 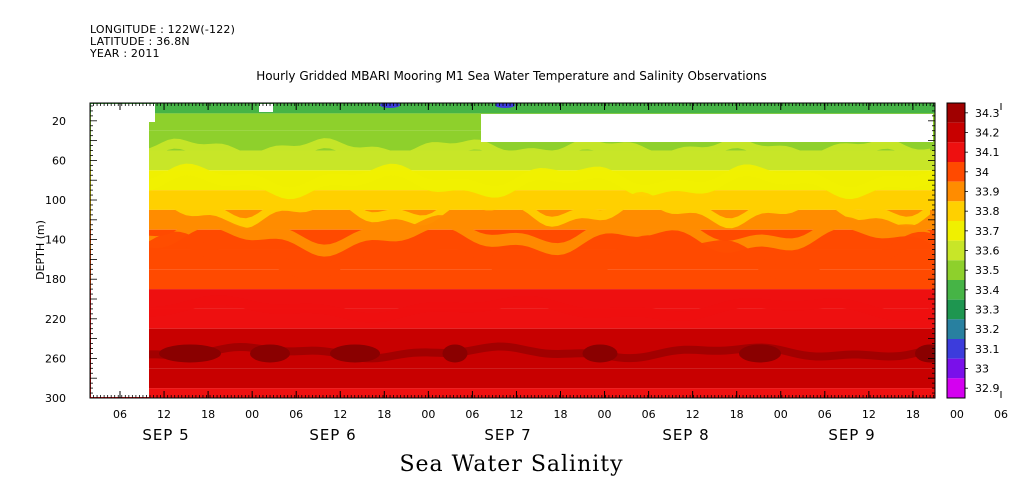 What do you see at coordinates (55, 358) in the screenshot?
I see `y-tick-label: 260` at bounding box center [55, 358].